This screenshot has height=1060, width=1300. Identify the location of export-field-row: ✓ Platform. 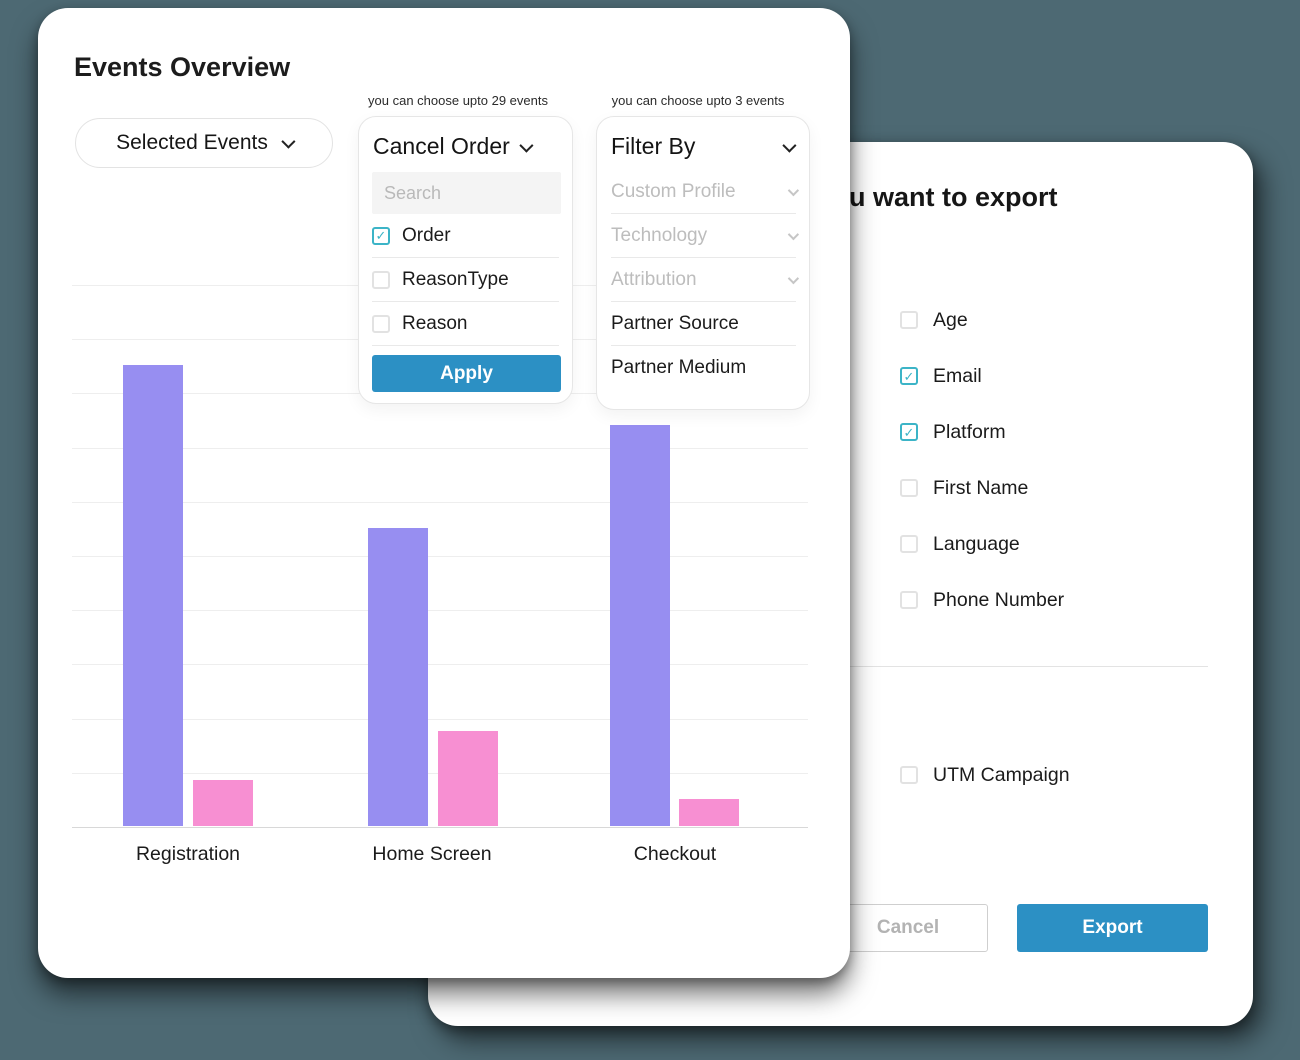
(982, 432).